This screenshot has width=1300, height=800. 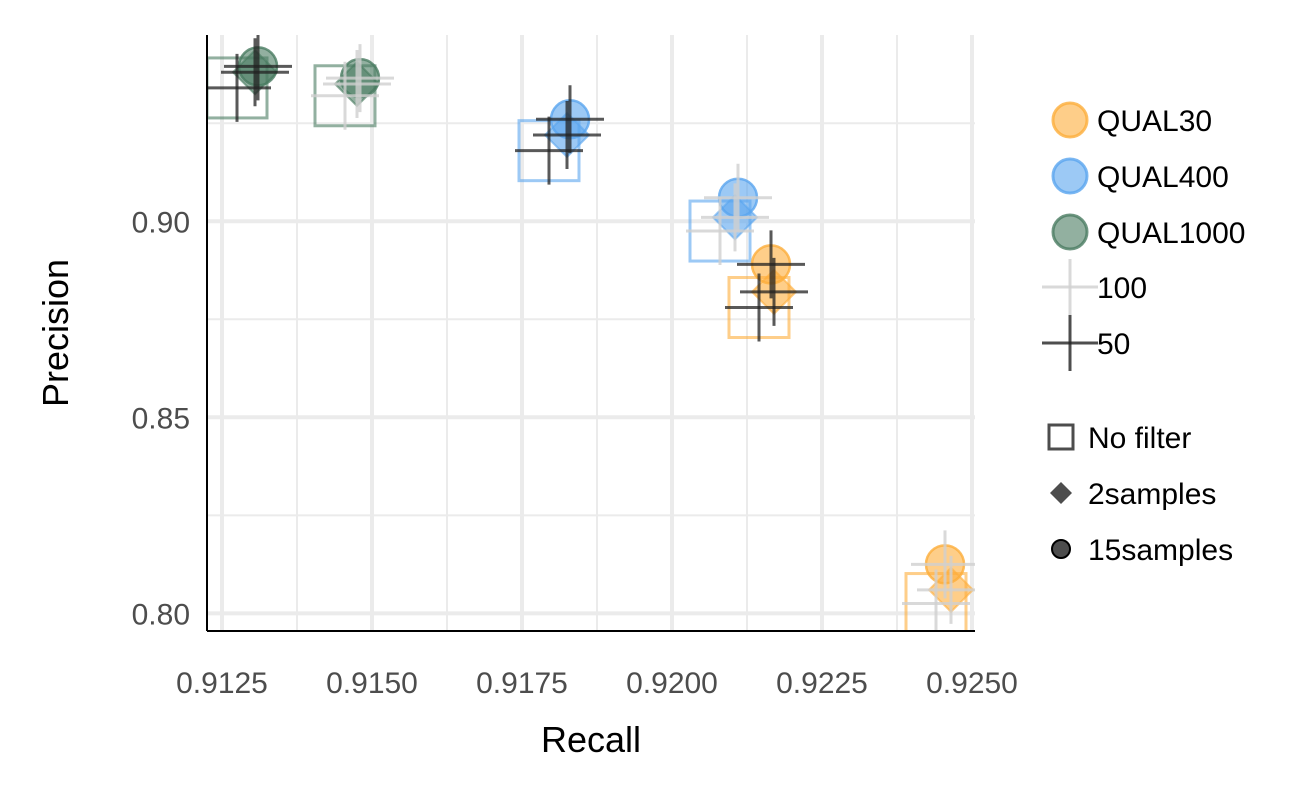 I want to click on x-tick-label: 0.9175, so click(x=522, y=683).